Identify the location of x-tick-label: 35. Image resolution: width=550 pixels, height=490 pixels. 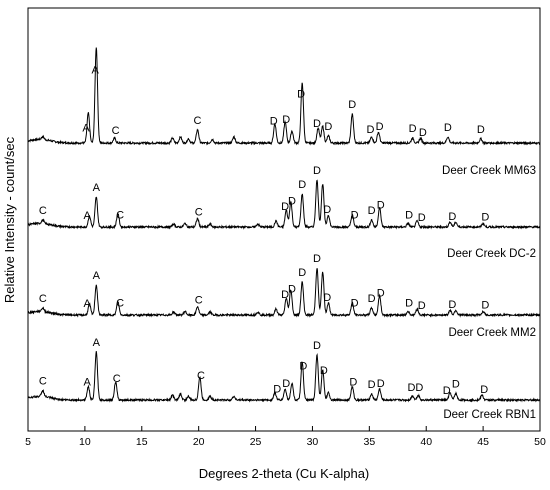
(369, 442).